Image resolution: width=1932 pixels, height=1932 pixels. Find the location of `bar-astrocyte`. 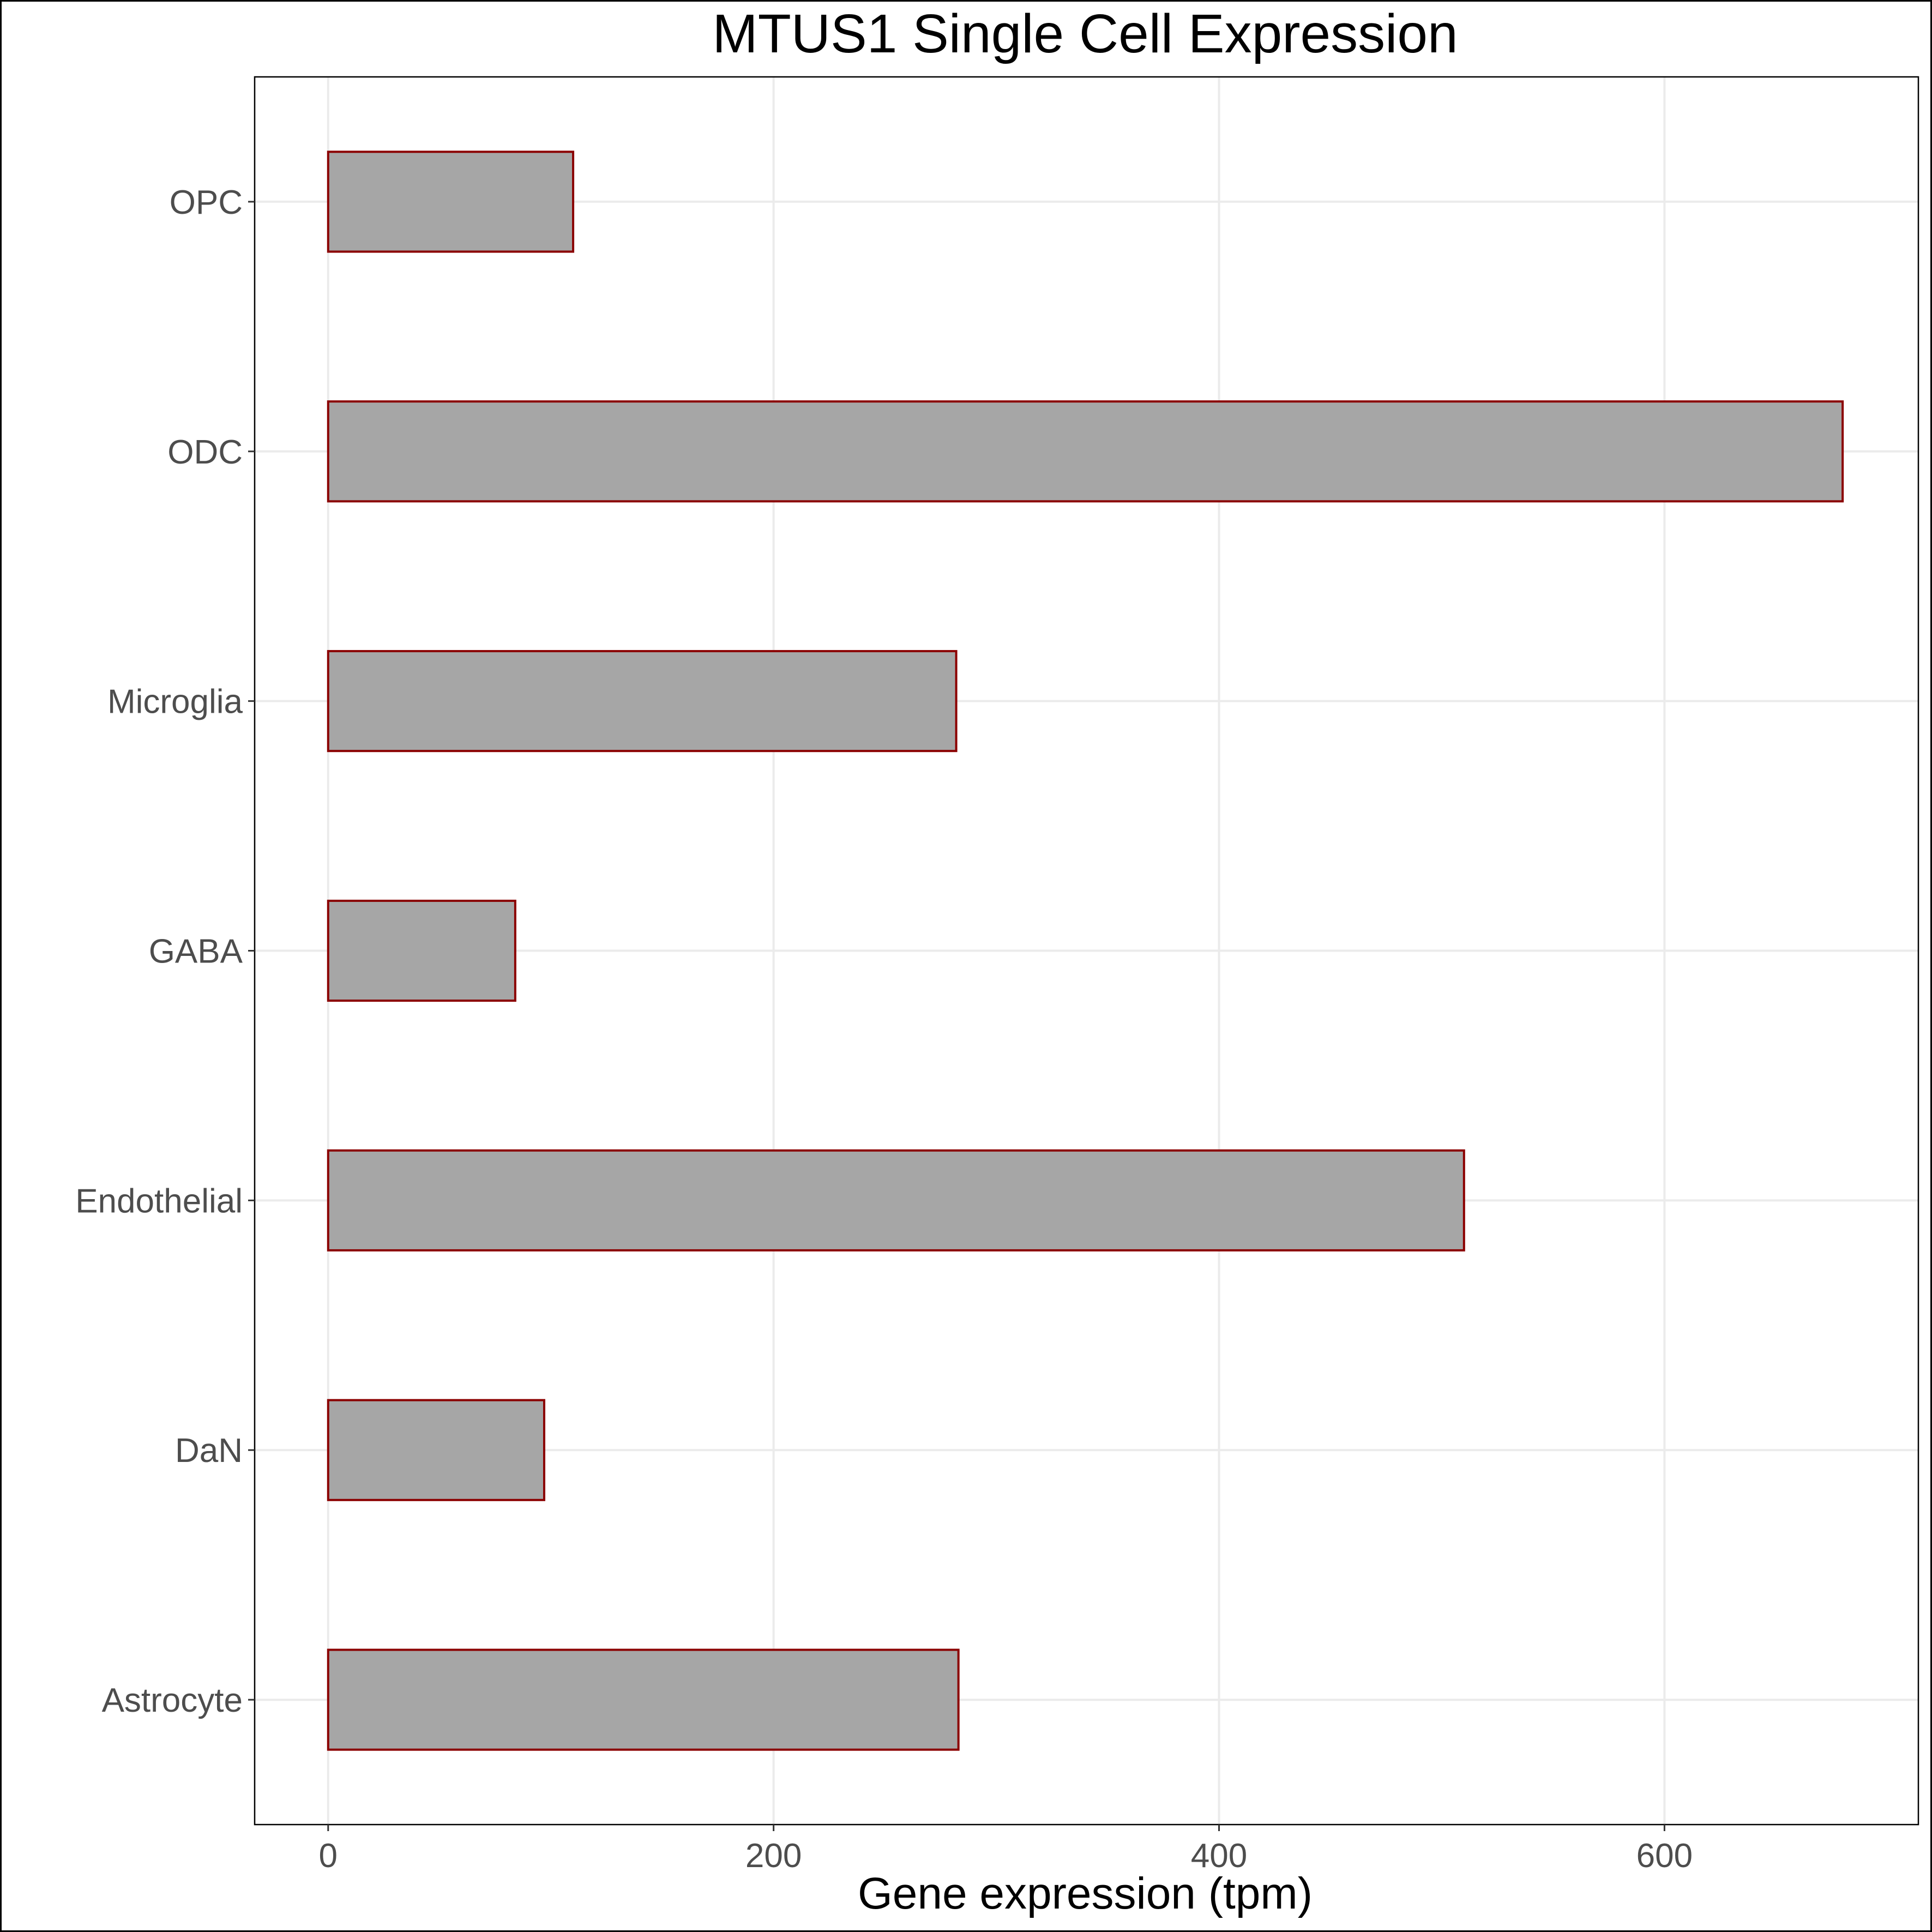

bar-astrocyte is located at coordinates (643, 1699).